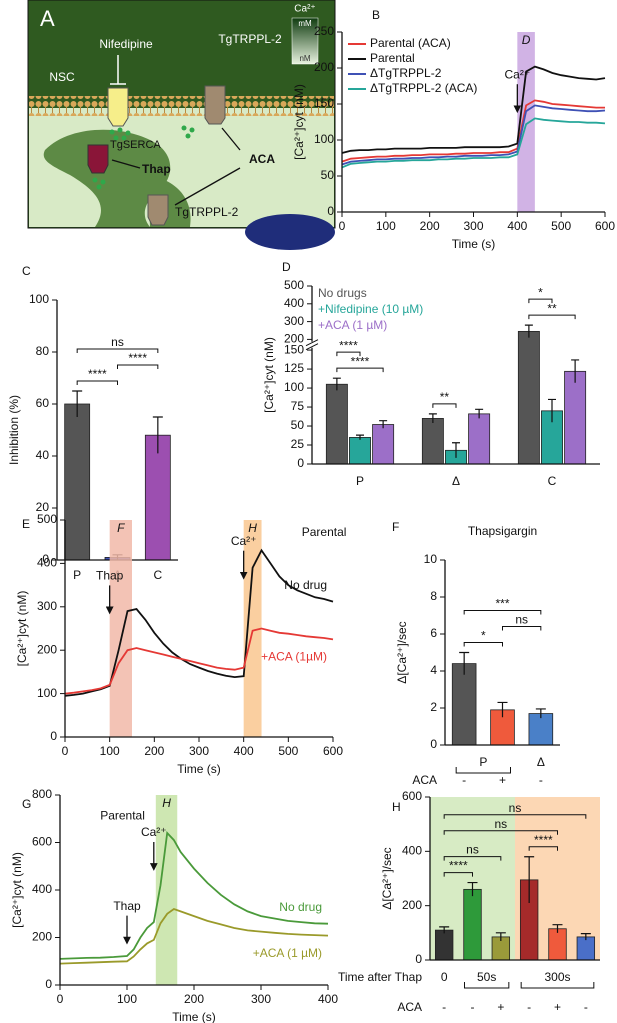 The height and width of the screenshot is (1023, 617). What do you see at coordinates (304, 9) in the screenshot?
I see `gradient-title: Ca²⁺` at bounding box center [304, 9].